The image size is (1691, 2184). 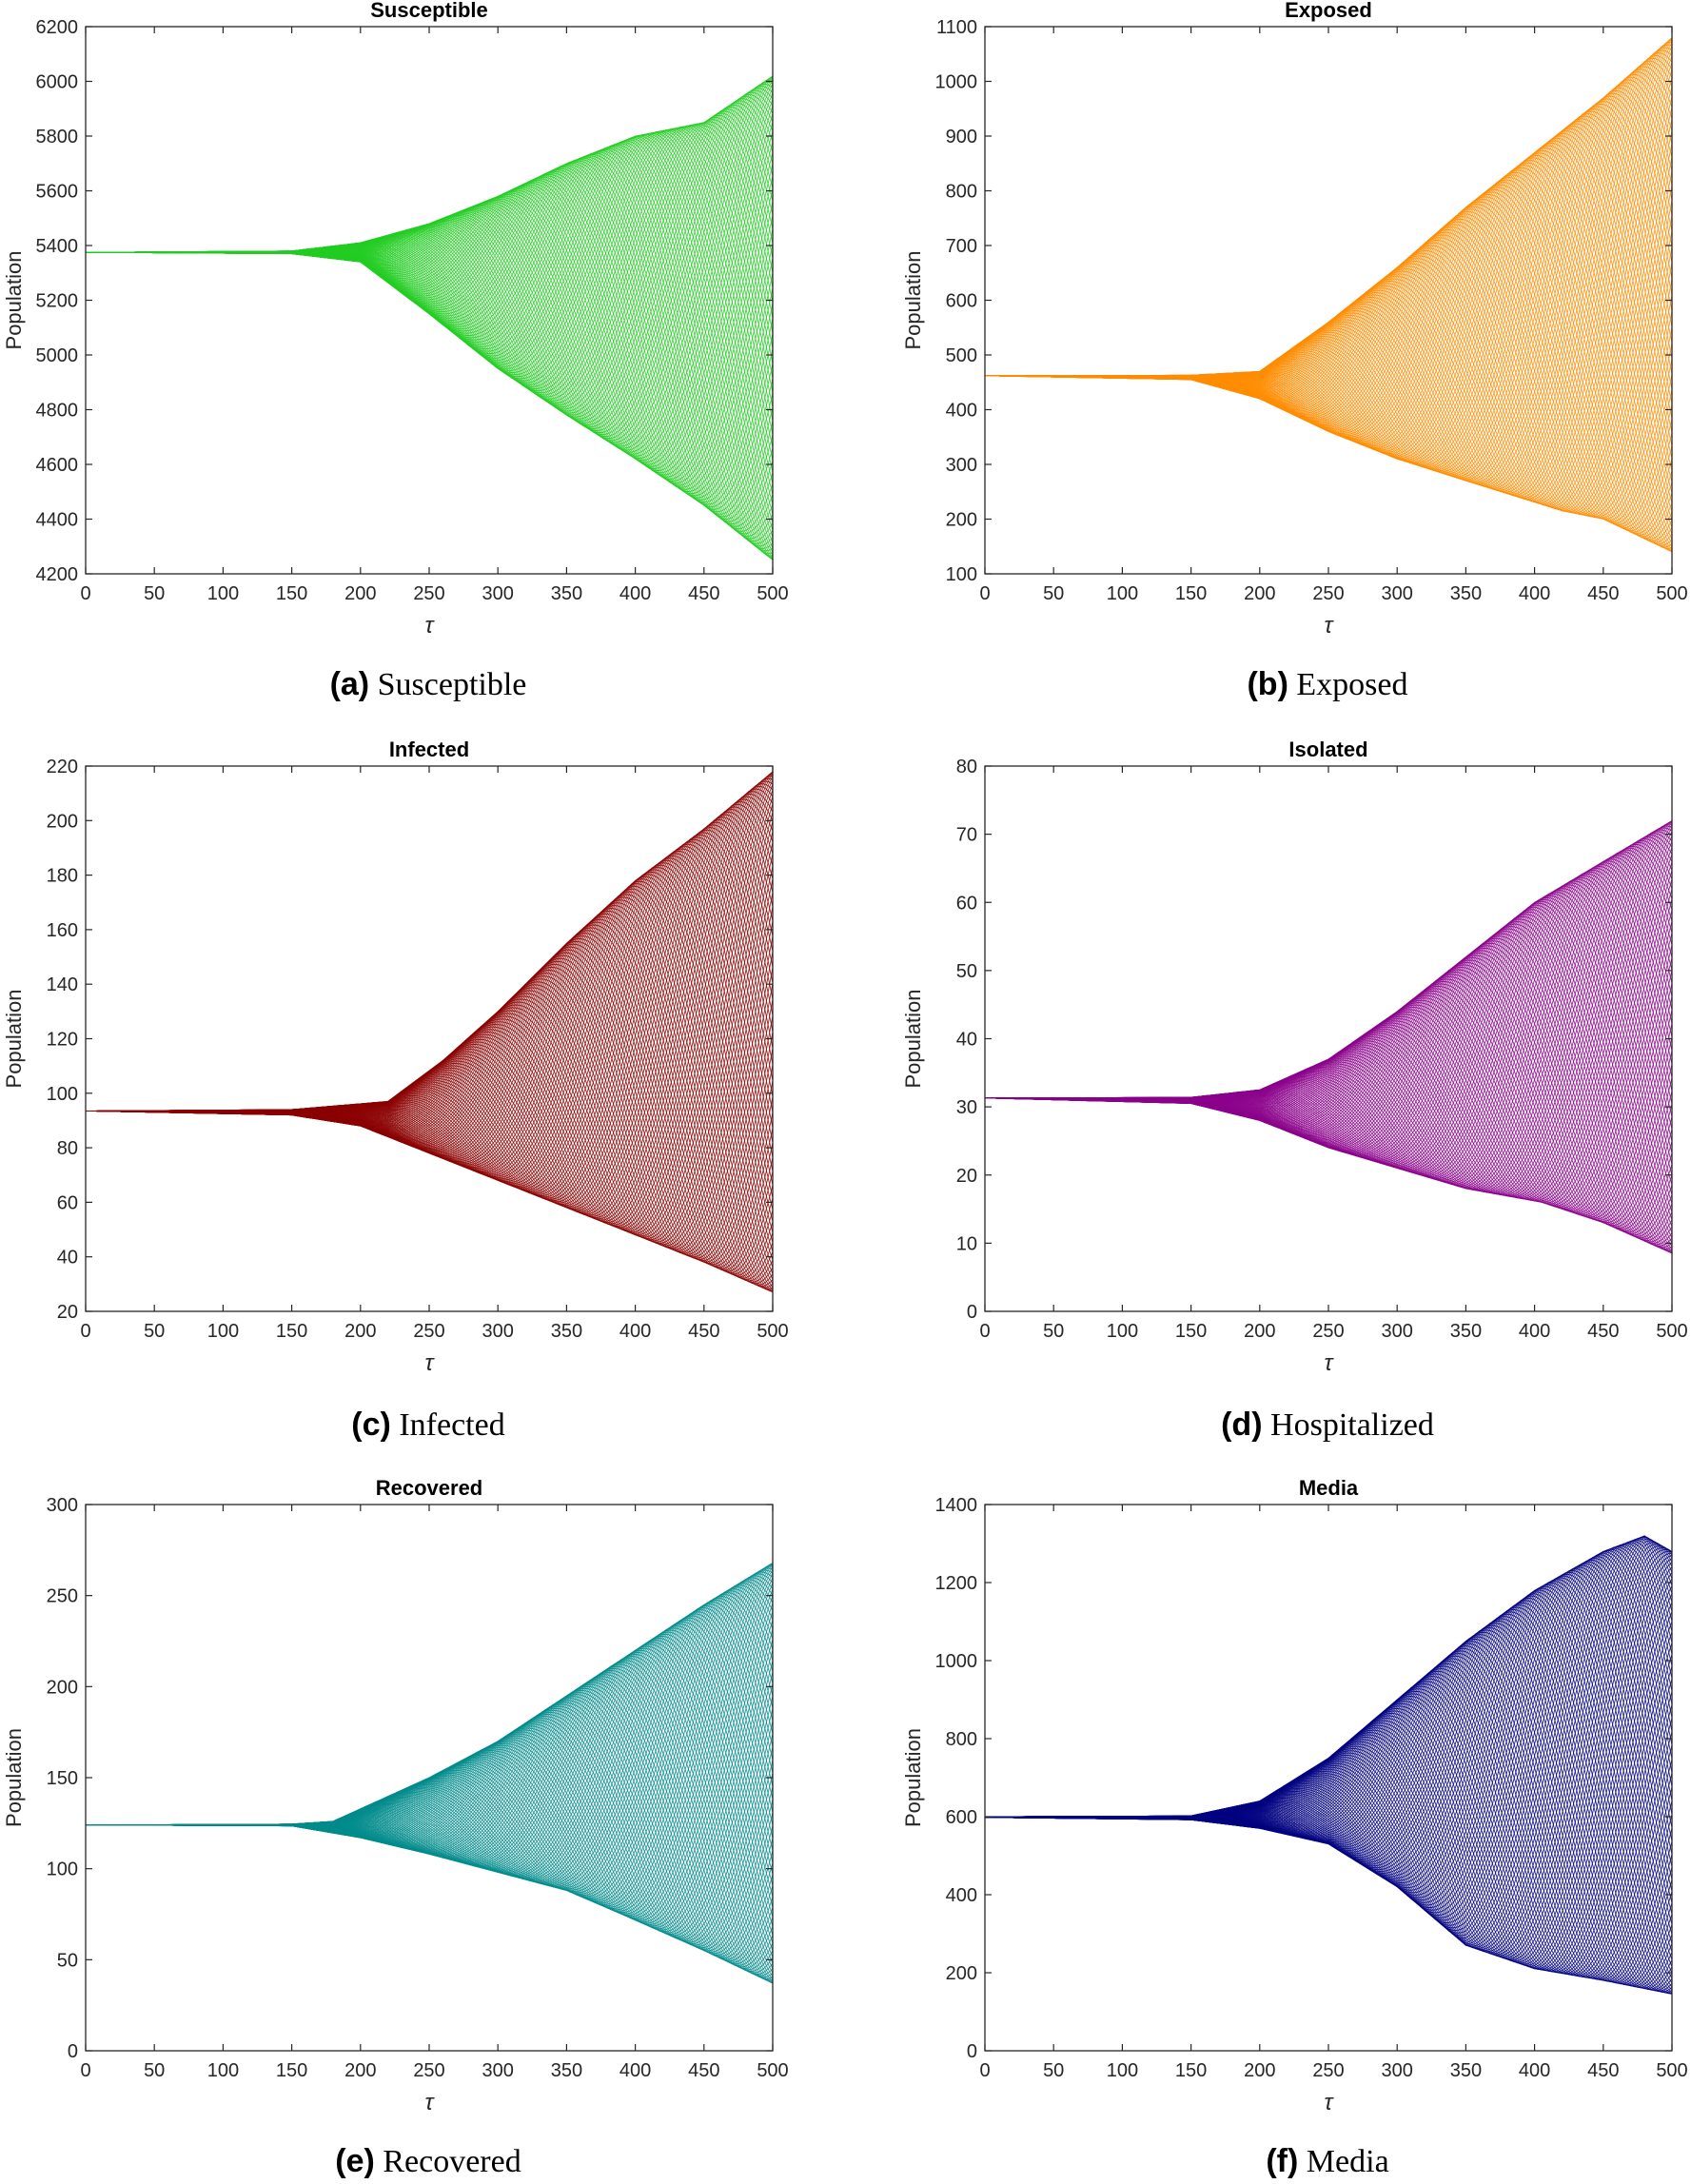 What do you see at coordinates (355, 2161) in the screenshot?
I see `caption-label: (e)` at bounding box center [355, 2161].